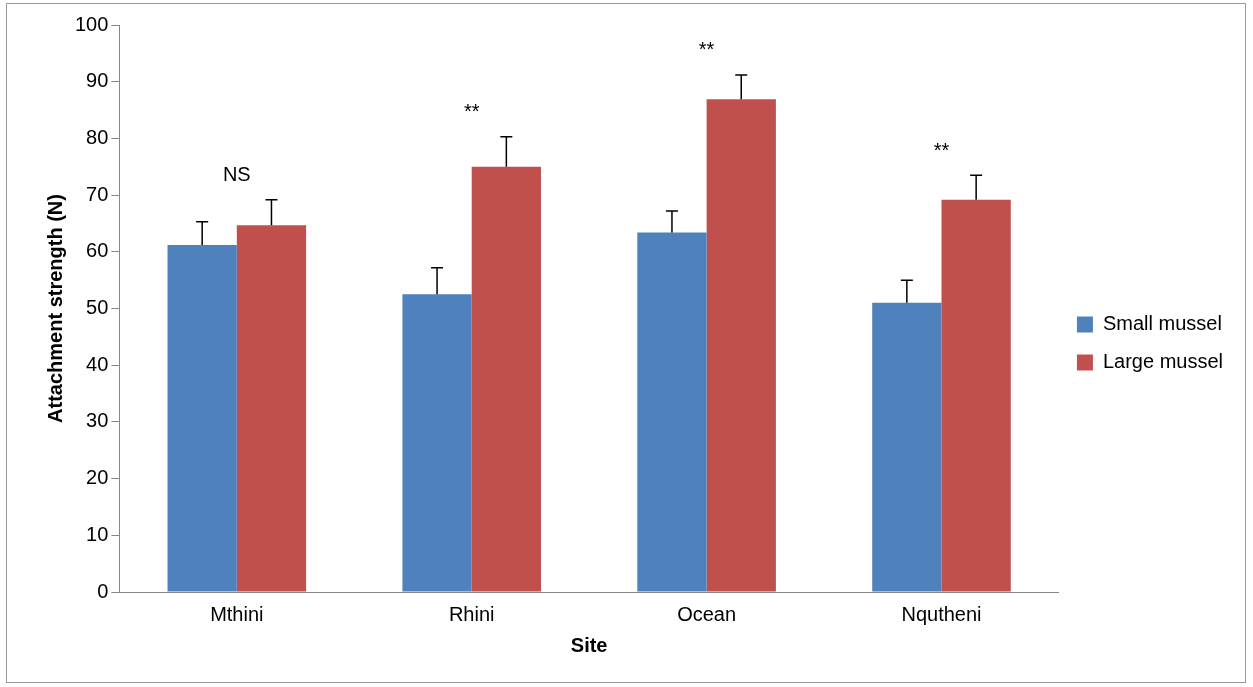  What do you see at coordinates (236, 174) in the screenshot?
I see `annotation: NS` at bounding box center [236, 174].